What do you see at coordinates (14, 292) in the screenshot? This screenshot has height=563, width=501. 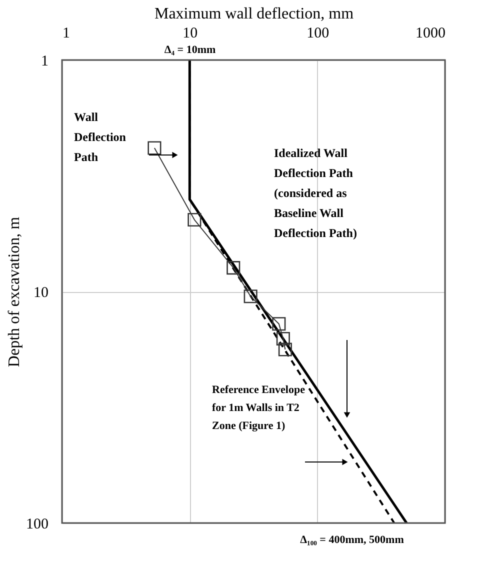 I see `y-axis-title: Depth of excavation, m` at bounding box center [14, 292].